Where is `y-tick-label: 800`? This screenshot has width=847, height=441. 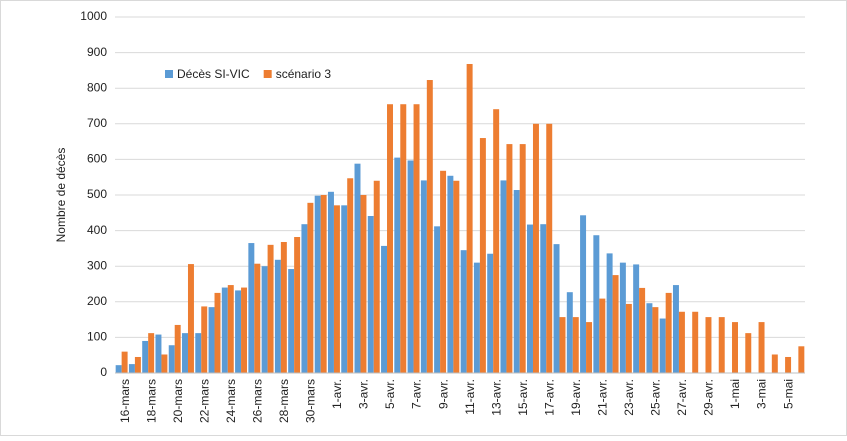
y-tick-label: 800 is located at coordinates (97, 87).